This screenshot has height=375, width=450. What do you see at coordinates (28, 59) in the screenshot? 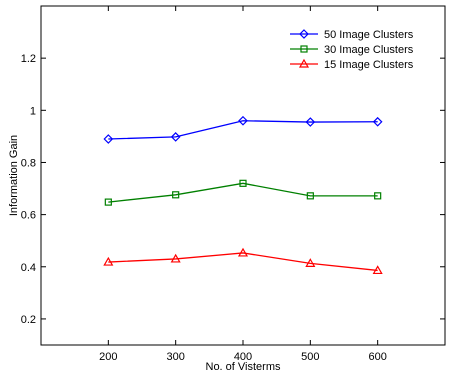
I see `y-tick-label: 1.2` at bounding box center [28, 59].